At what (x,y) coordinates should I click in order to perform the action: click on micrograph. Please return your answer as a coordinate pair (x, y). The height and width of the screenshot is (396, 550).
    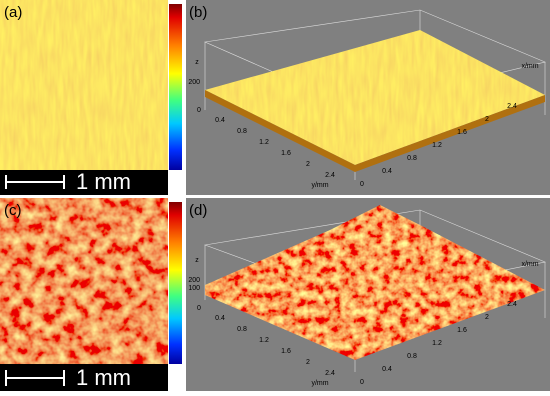
    Looking at the image, I should click on (84, 294).